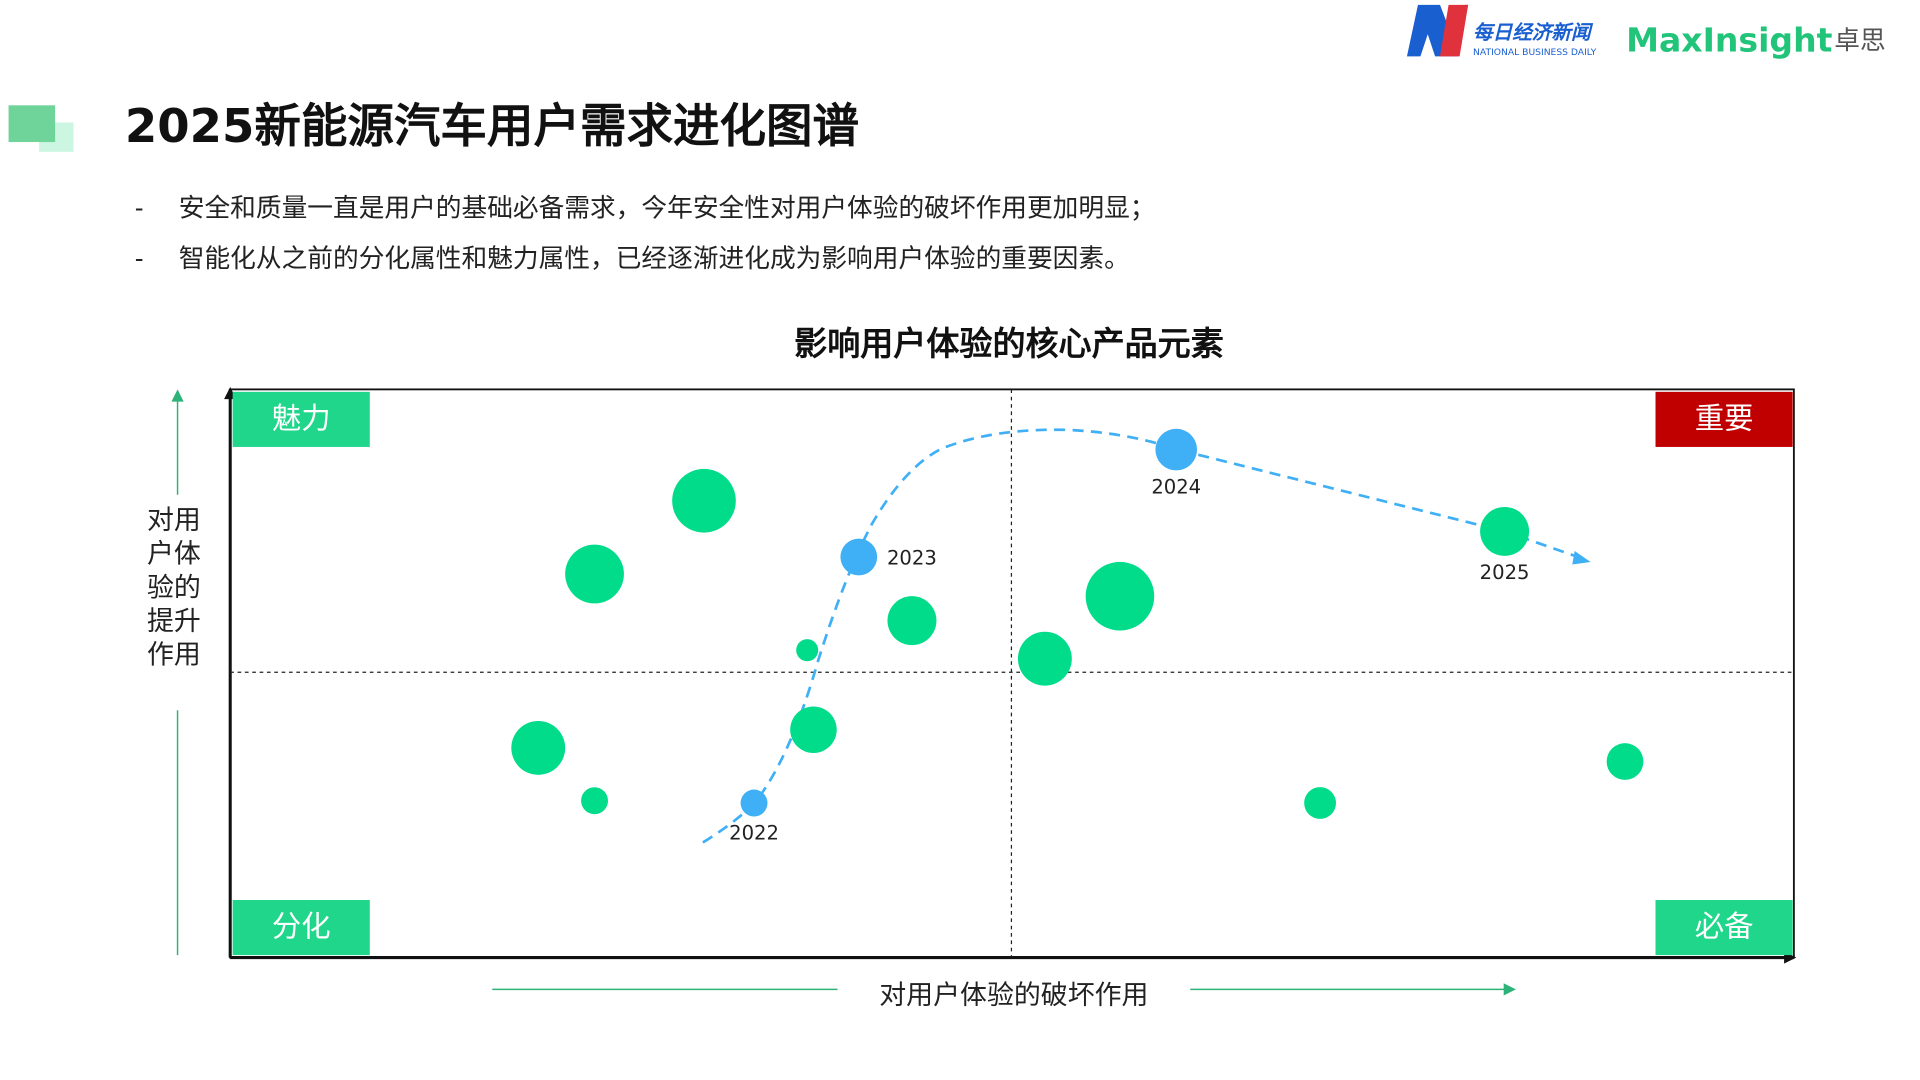  What do you see at coordinates (1533, 32) in the screenshot?
I see `logo-cn: 每日经济新闻` at bounding box center [1533, 32].